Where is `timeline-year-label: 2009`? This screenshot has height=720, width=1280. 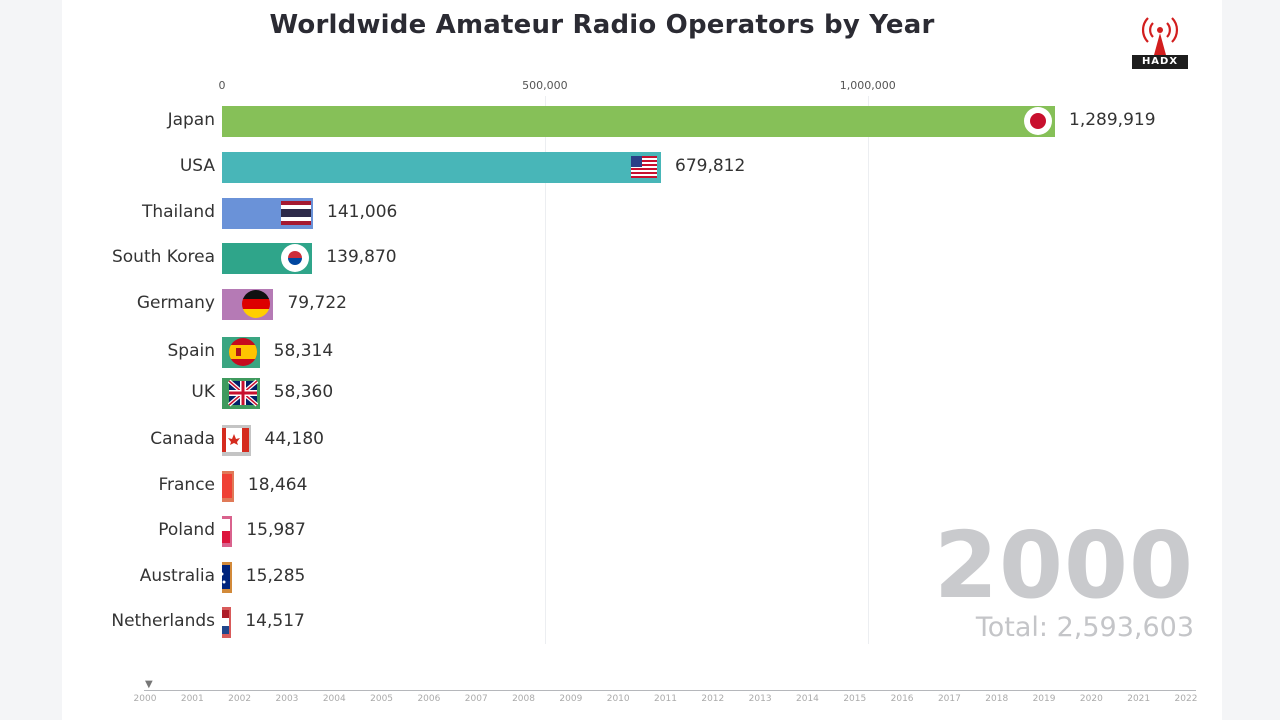 timeline-year-label: 2009 is located at coordinates (571, 699).